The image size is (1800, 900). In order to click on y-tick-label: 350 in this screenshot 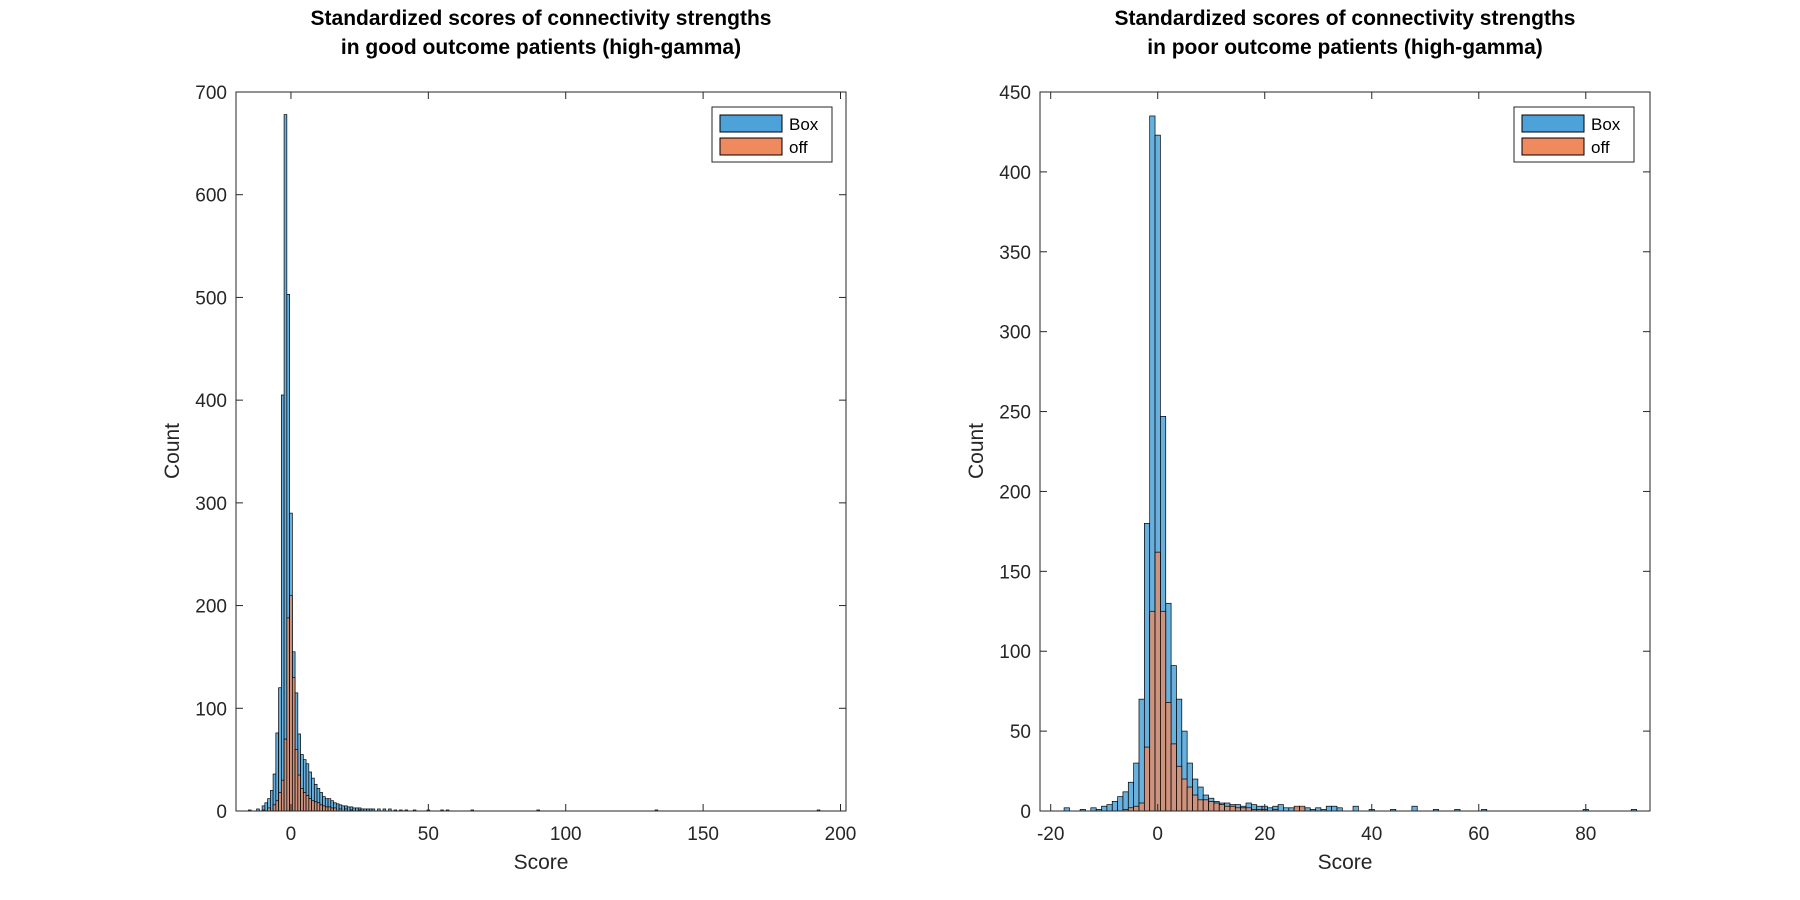, I will do `click(1015, 253)`.